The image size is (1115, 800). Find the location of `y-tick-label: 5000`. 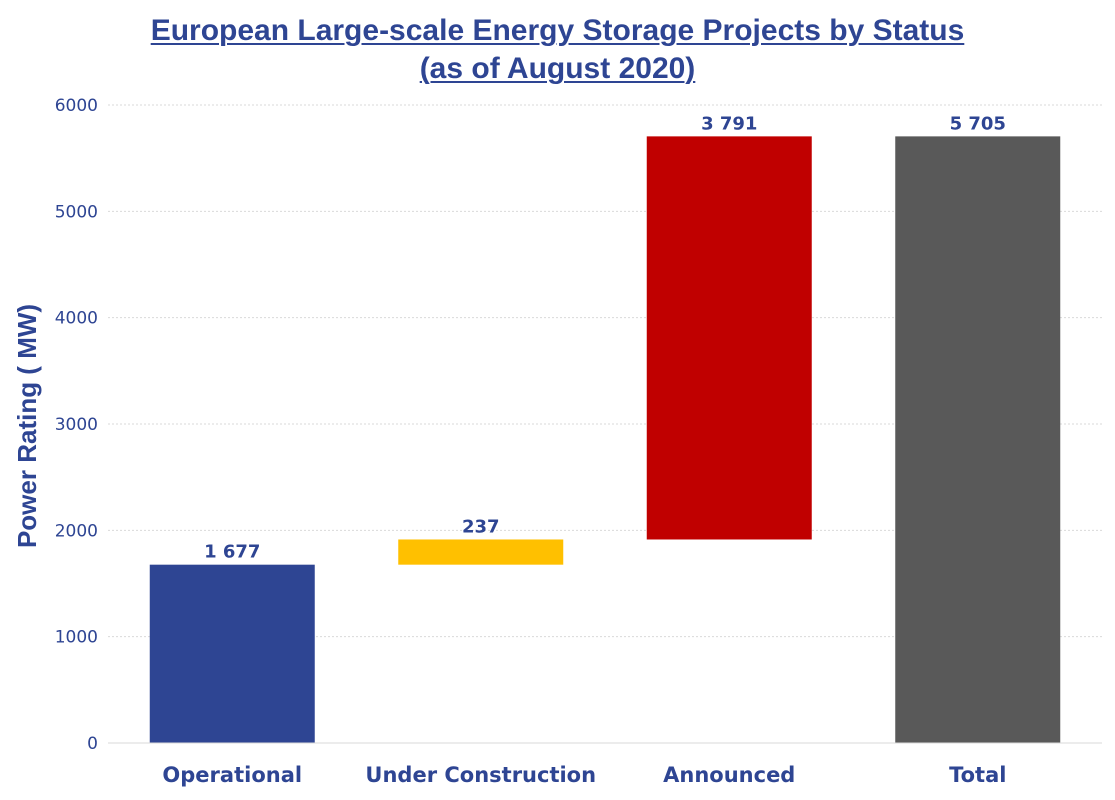

y-tick-label: 5000 is located at coordinates (76, 212).